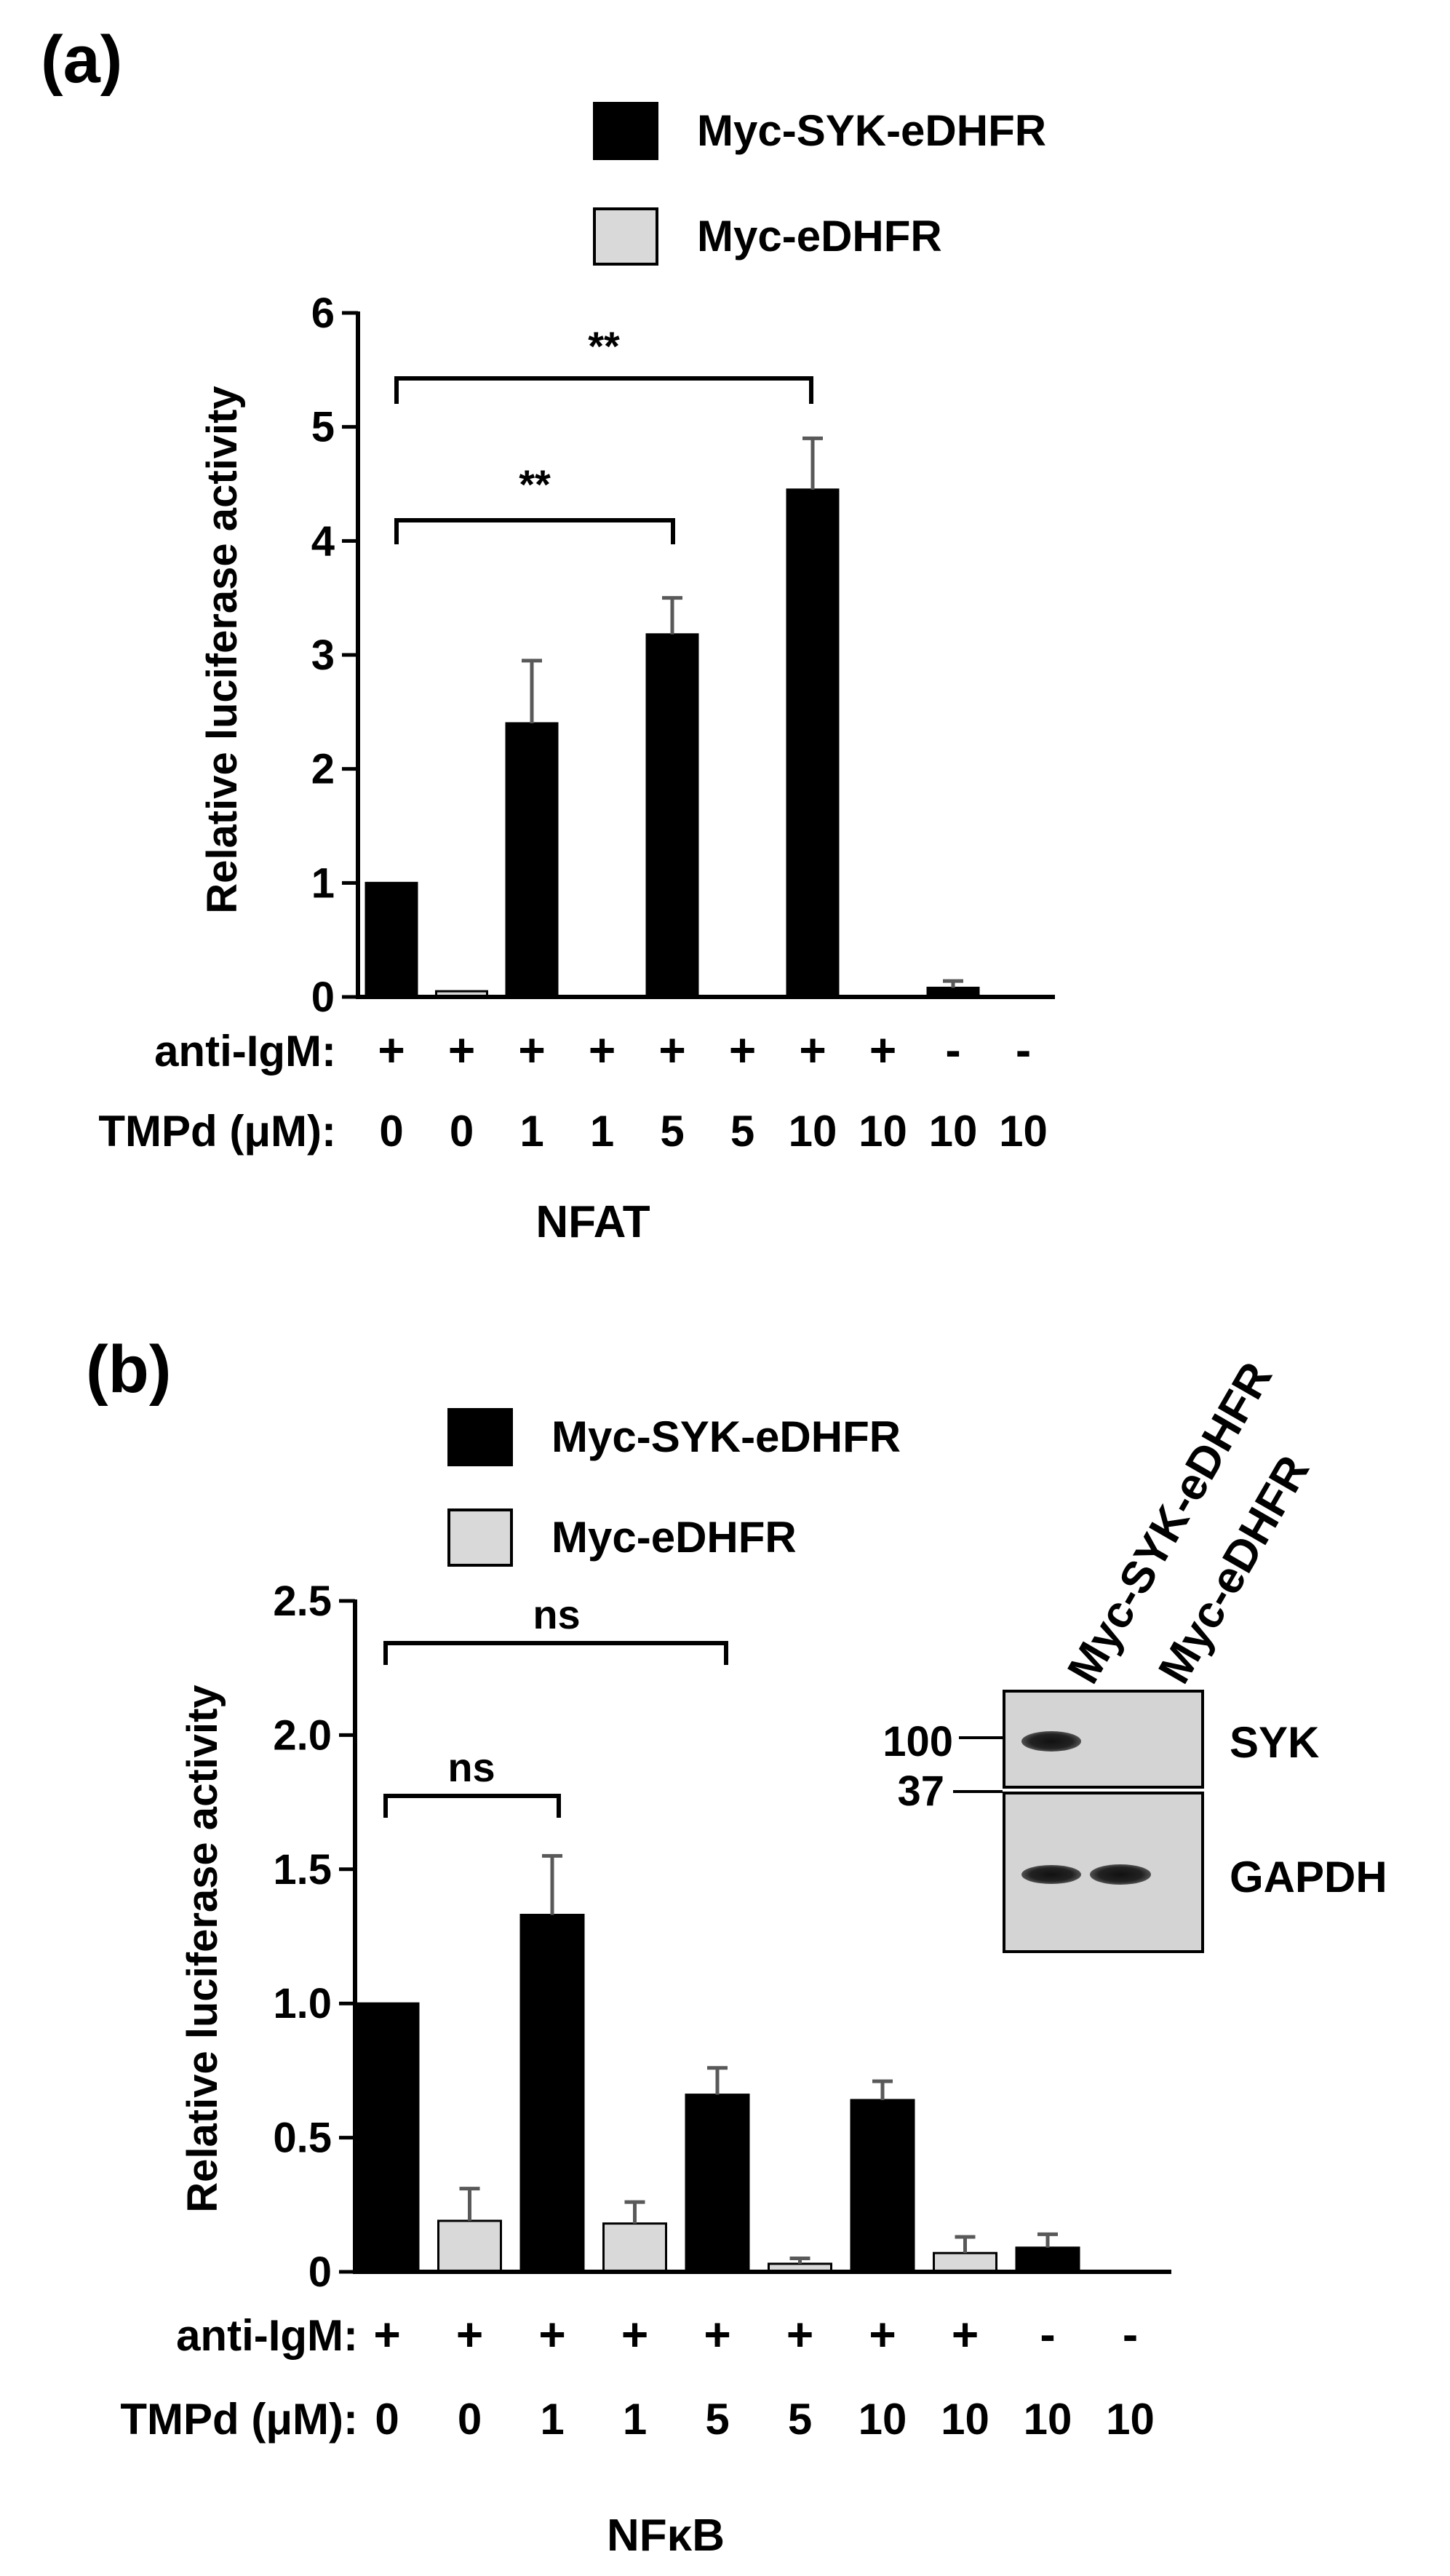 The width and height of the screenshot is (1450, 2576). What do you see at coordinates (742, 1131) in the screenshot?
I see `a-tmpd-5: 5` at bounding box center [742, 1131].